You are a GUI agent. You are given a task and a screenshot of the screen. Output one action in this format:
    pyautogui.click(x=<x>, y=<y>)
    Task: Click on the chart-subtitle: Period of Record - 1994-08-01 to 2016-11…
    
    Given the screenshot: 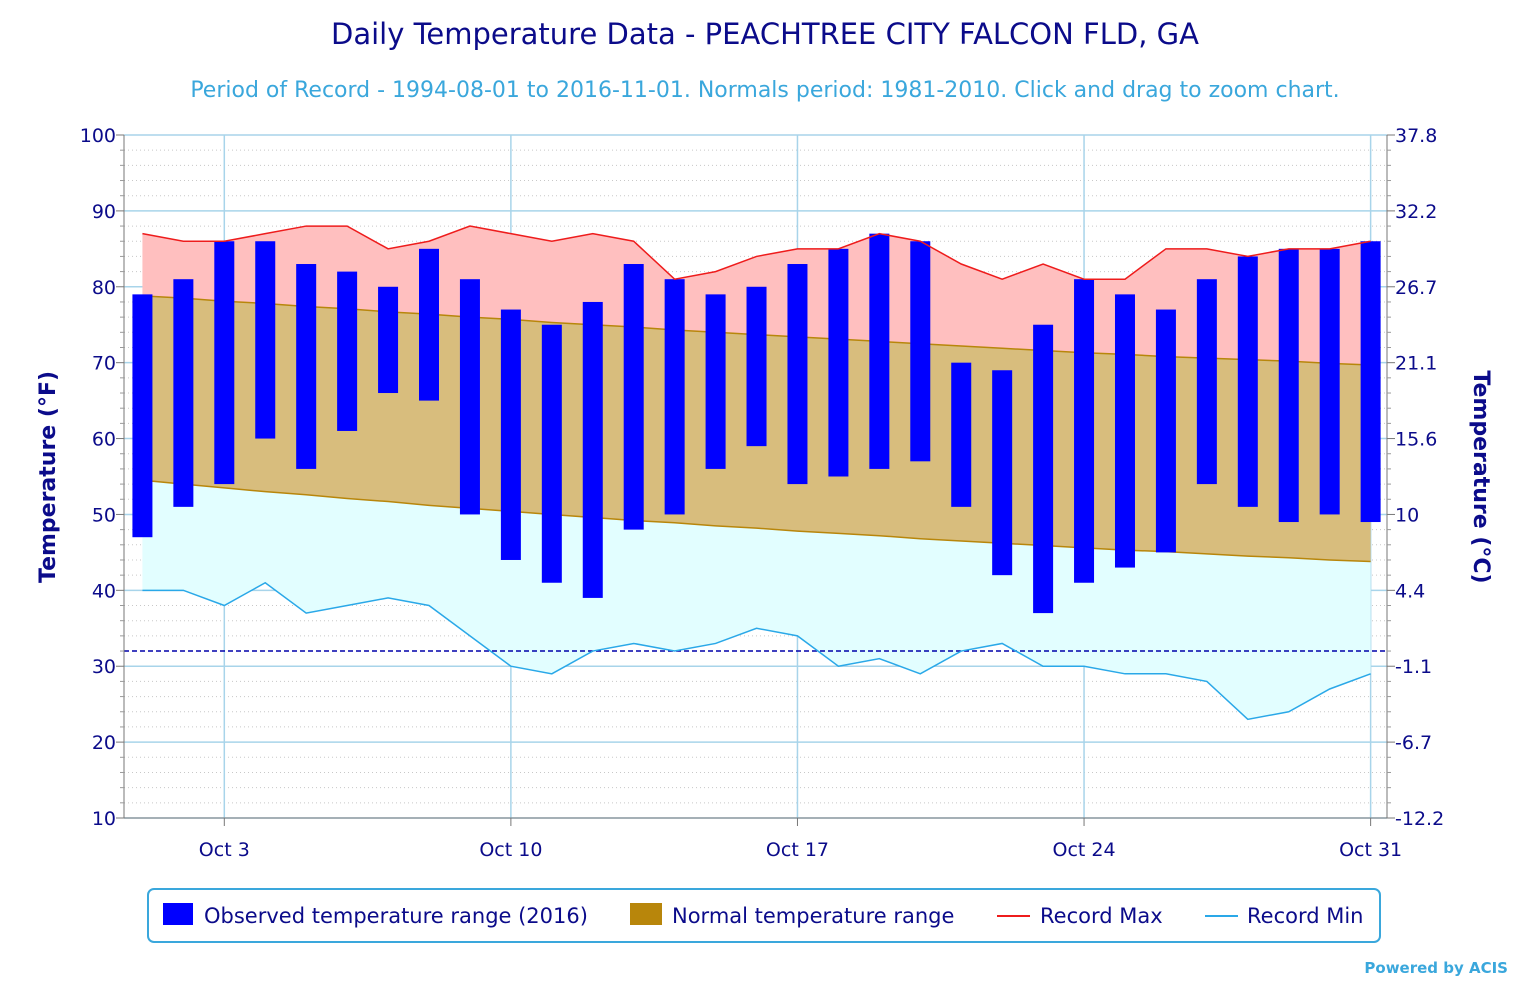 What is the action you would take?
    pyautogui.click(x=764, y=90)
    